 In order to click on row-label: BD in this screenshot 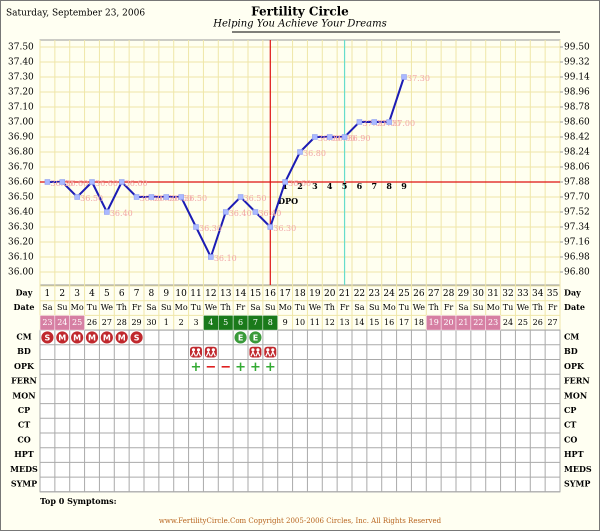, I will do `click(571, 351)`.